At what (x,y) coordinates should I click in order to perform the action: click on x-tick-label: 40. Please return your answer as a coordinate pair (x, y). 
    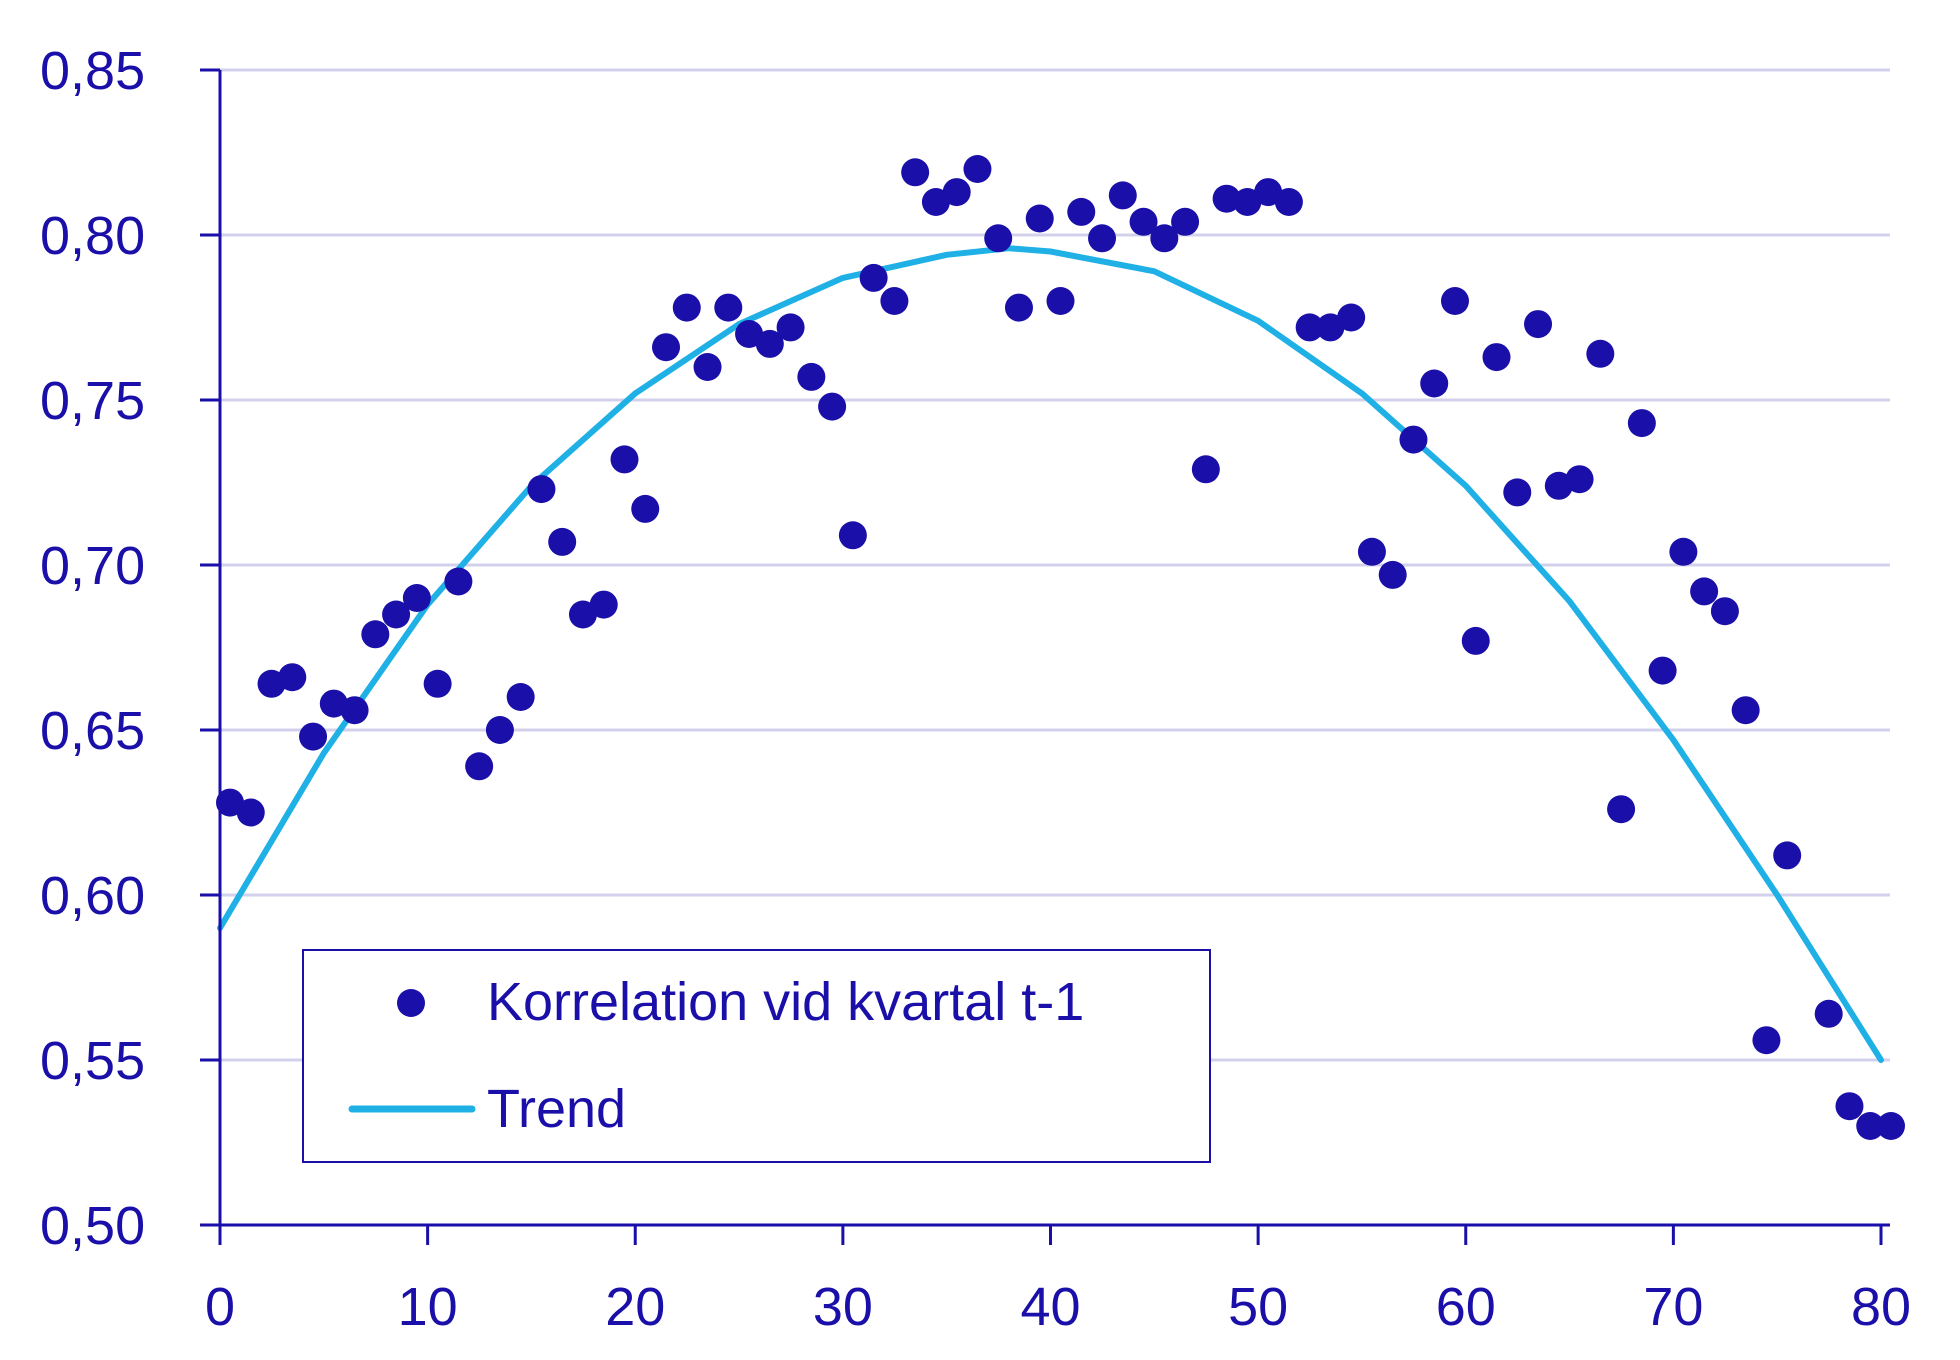
    Looking at the image, I should click on (1050, 1307).